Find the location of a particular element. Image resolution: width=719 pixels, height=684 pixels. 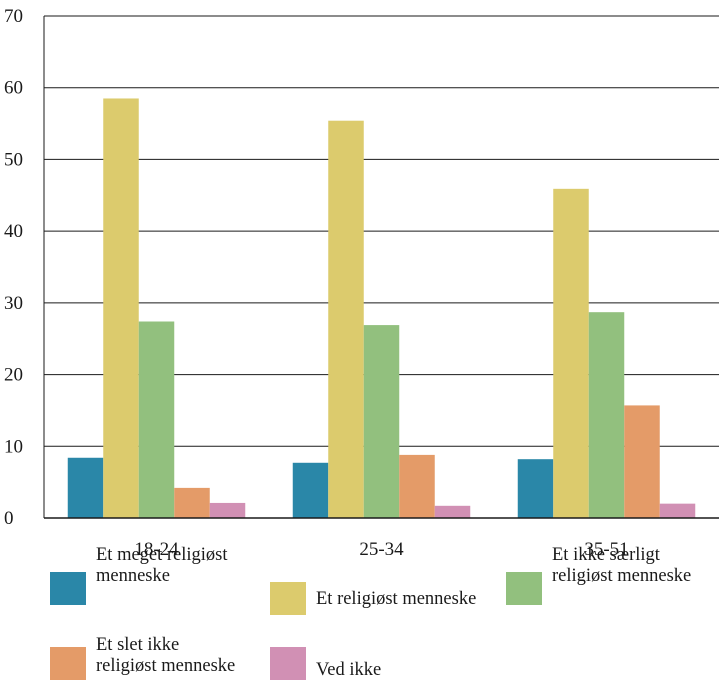

y-tick-label-50: 50 is located at coordinates (13, 159).